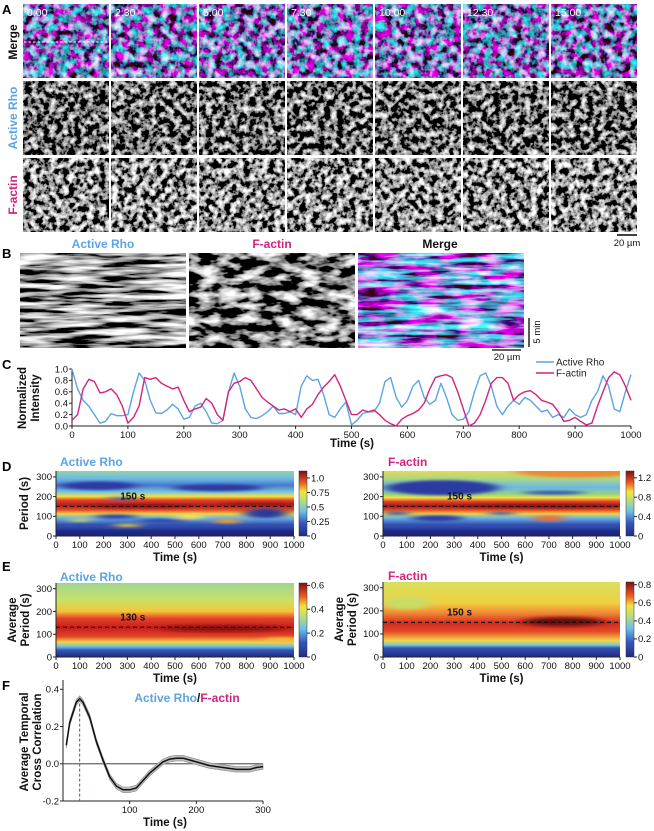 The width and height of the screenshot is (654, 831). Describe the element at coordinates (271, 244) in the screenshot. I see `kymo-title-f-actin: F-actin` at that location.